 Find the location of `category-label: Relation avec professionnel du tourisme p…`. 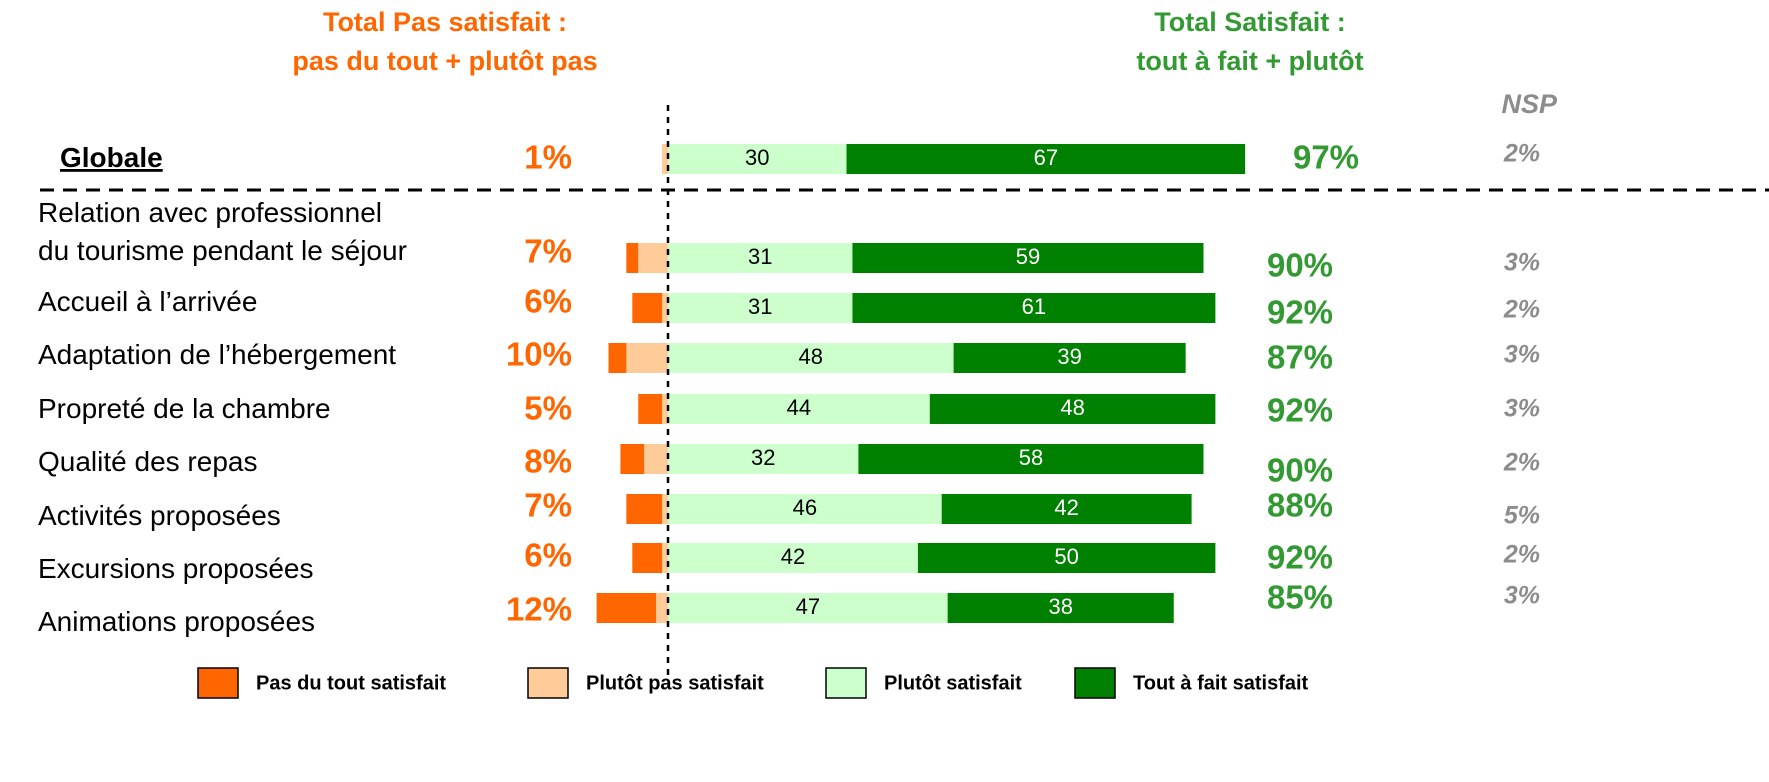

category-label: Relation avec professionnel du tourisme p… is located at coordinates (222, 231).